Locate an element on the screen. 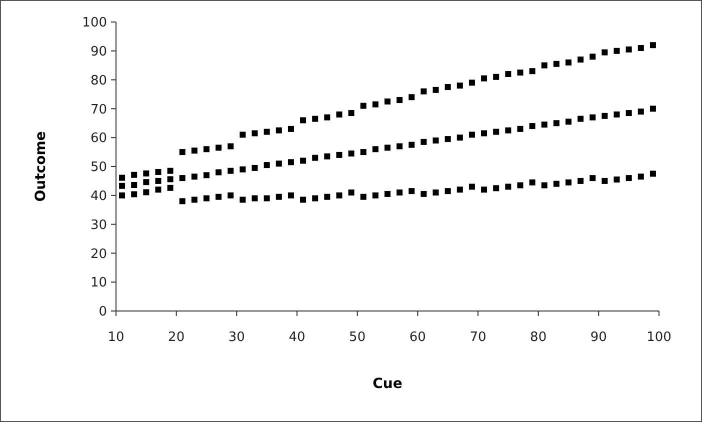 This screenshot has width=702, height=422. y-tick-label: 10 is located at coordinates (98, 283).